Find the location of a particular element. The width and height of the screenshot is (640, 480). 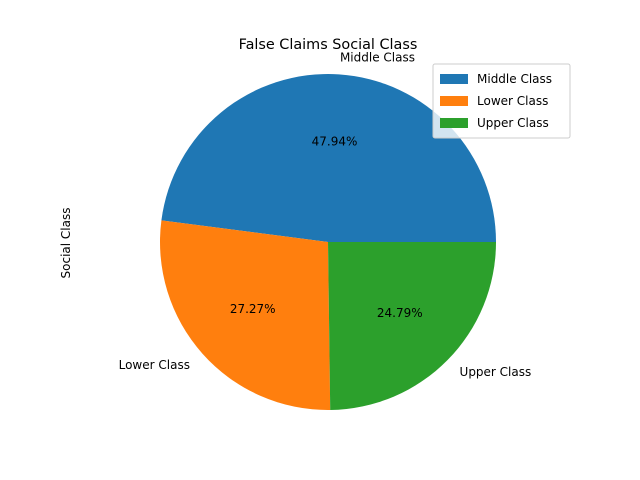

percent-label-upper-class: 24.79% is located at coordinates (400, 313).